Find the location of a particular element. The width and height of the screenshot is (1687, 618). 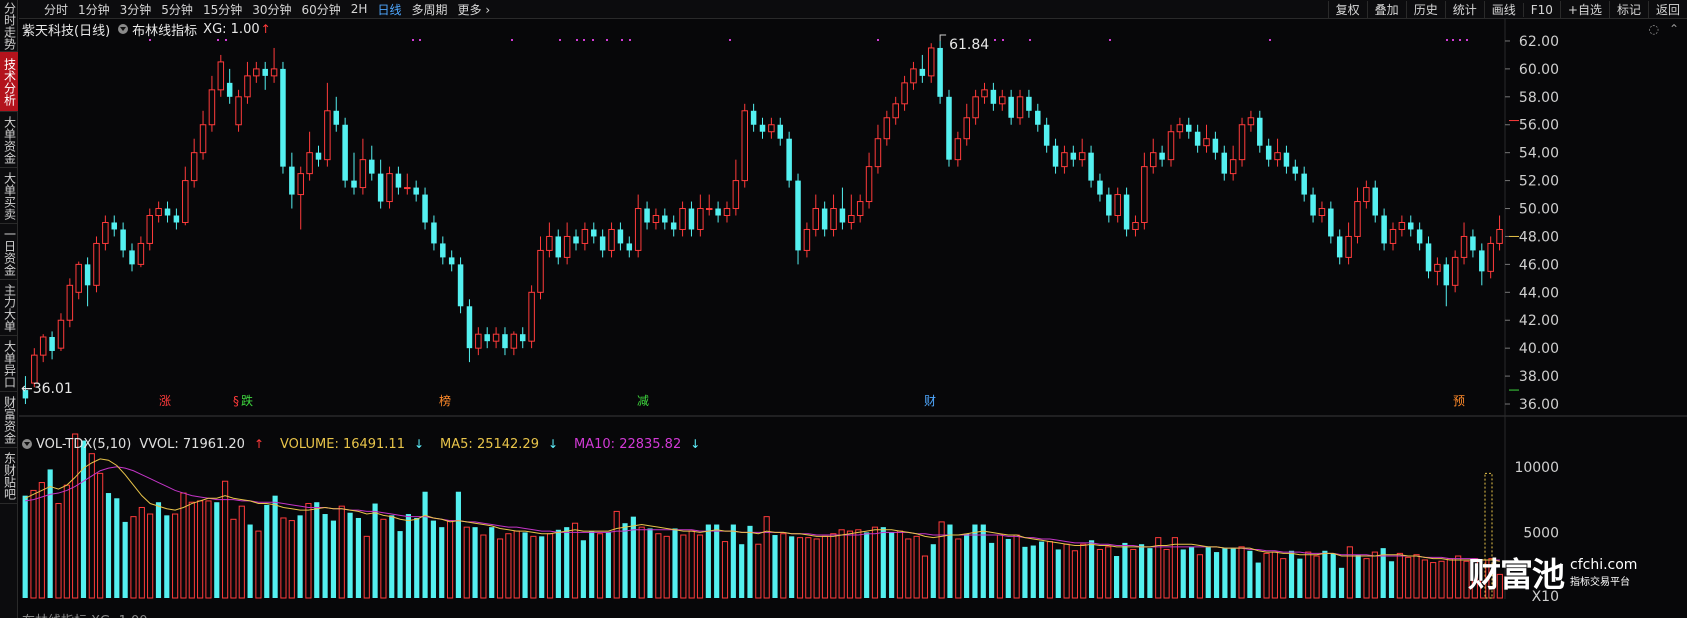

period-tab: 5分钟 is located at coordinates (177, 9).